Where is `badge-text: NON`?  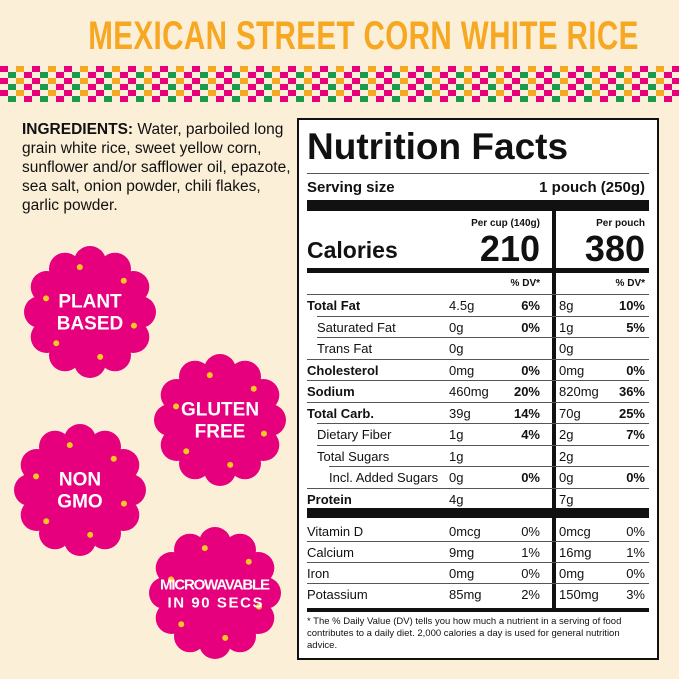 badge-text: NON is located at coordinates (80, 480).